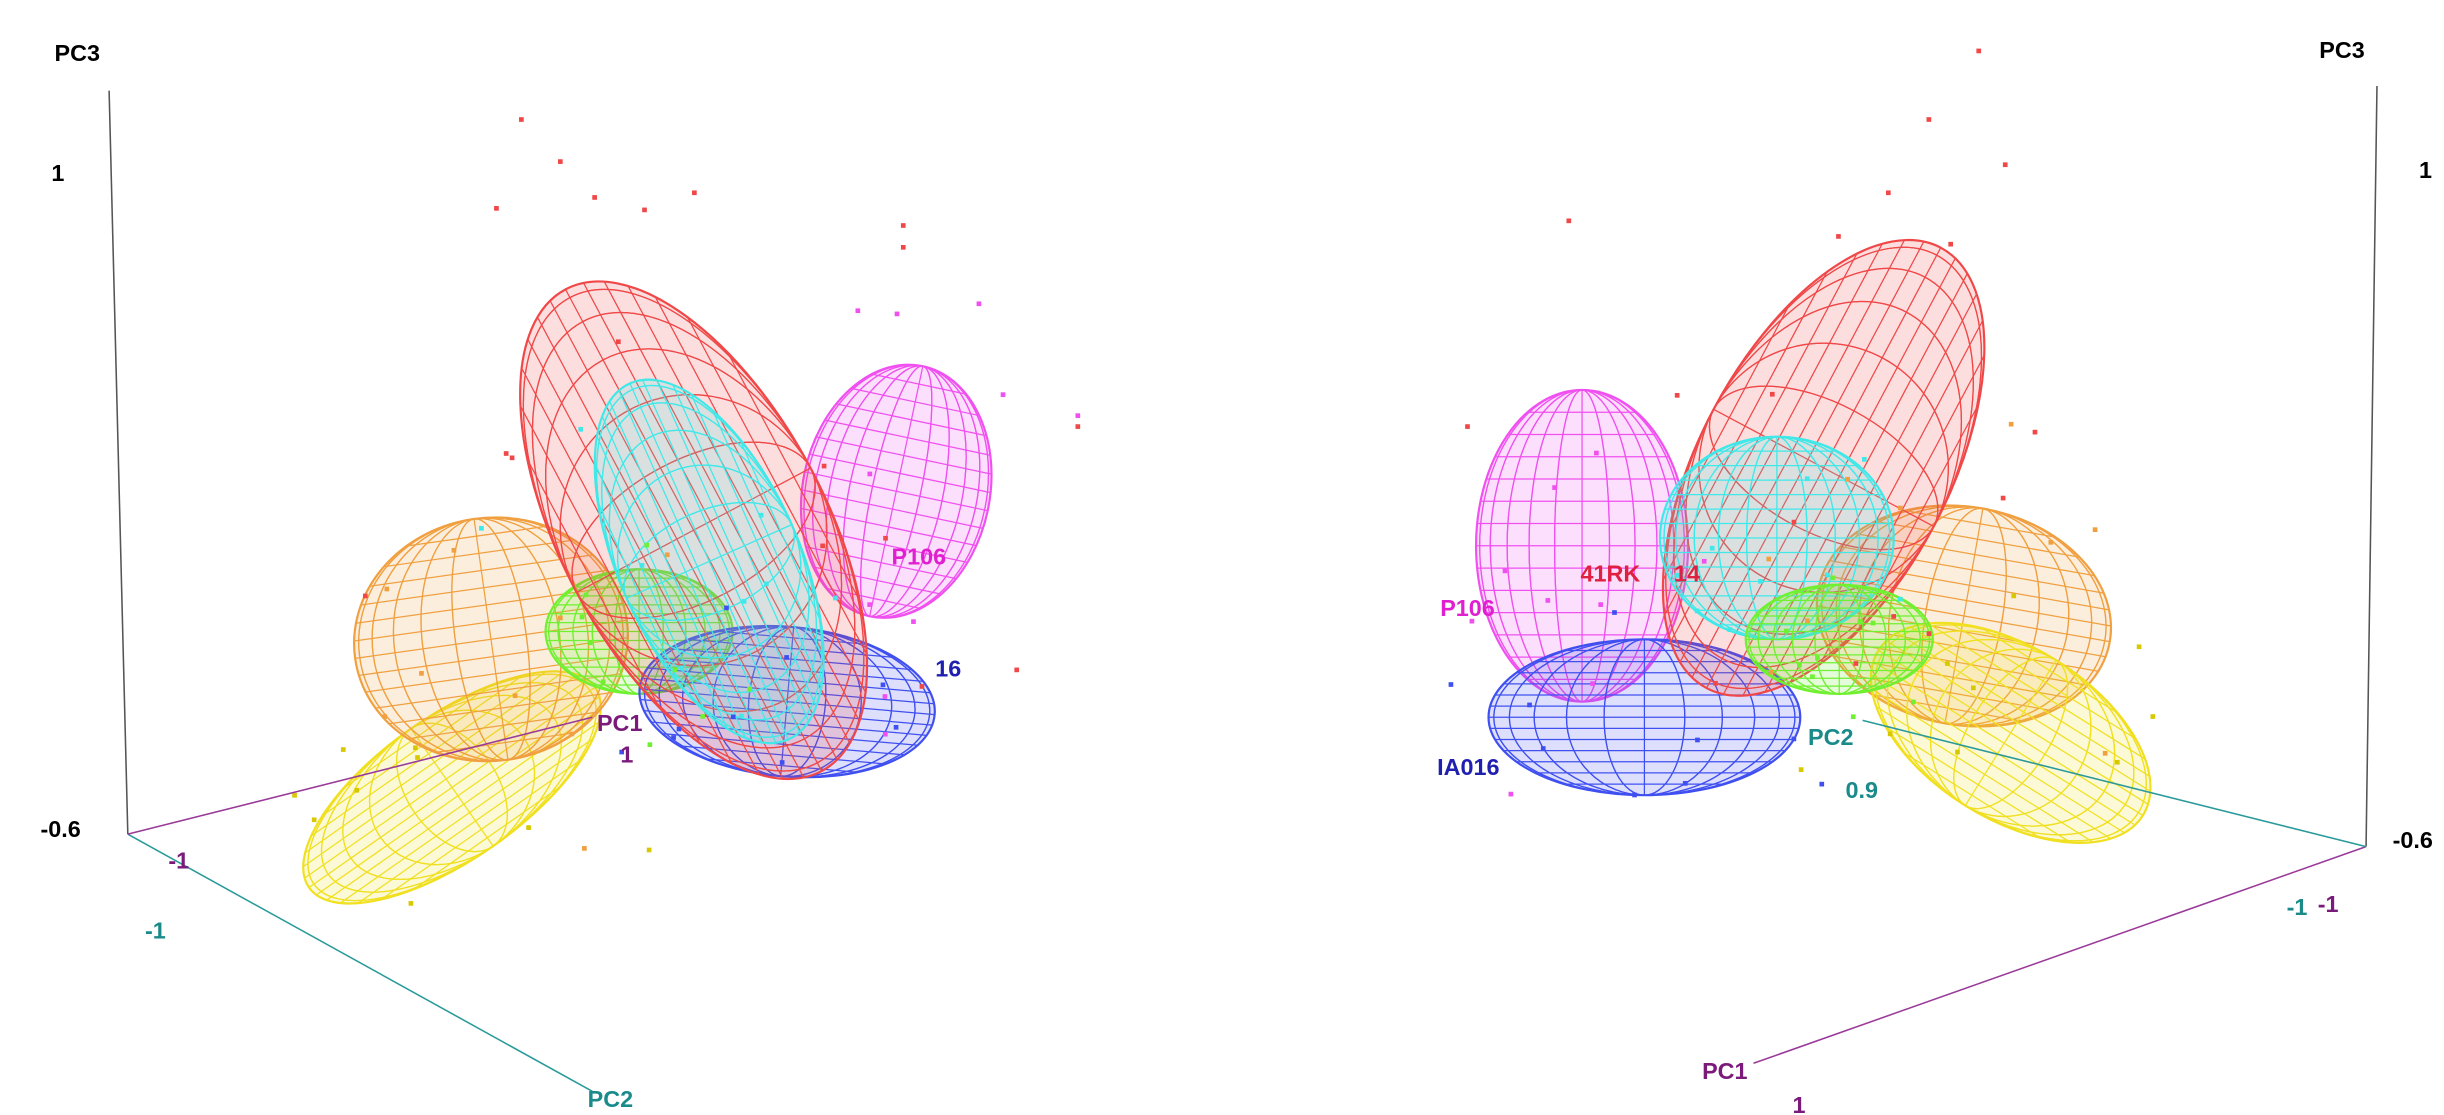  Describe the element at coordinates (1468, 767) in the screenshot. I see `group-label: IA016` at that location.